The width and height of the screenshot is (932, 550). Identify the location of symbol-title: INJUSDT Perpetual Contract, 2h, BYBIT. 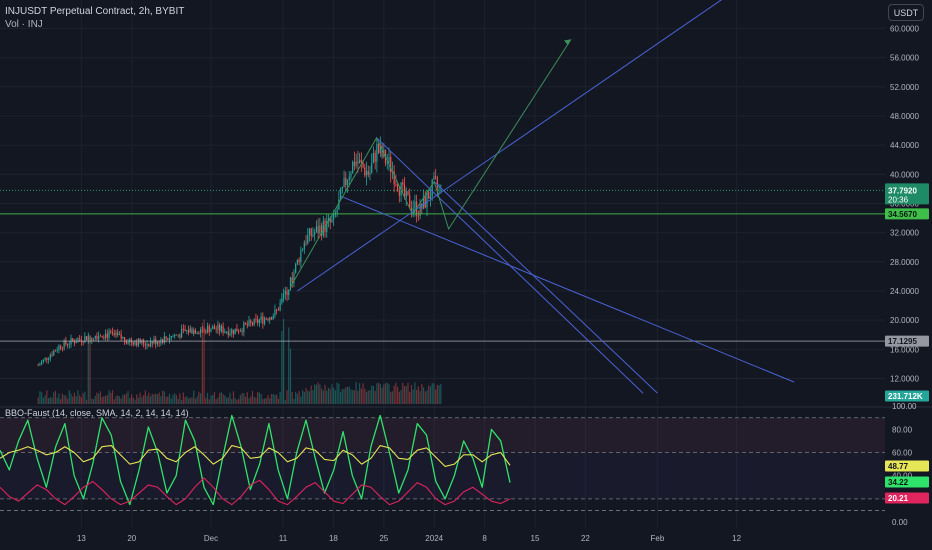
(95, 11).